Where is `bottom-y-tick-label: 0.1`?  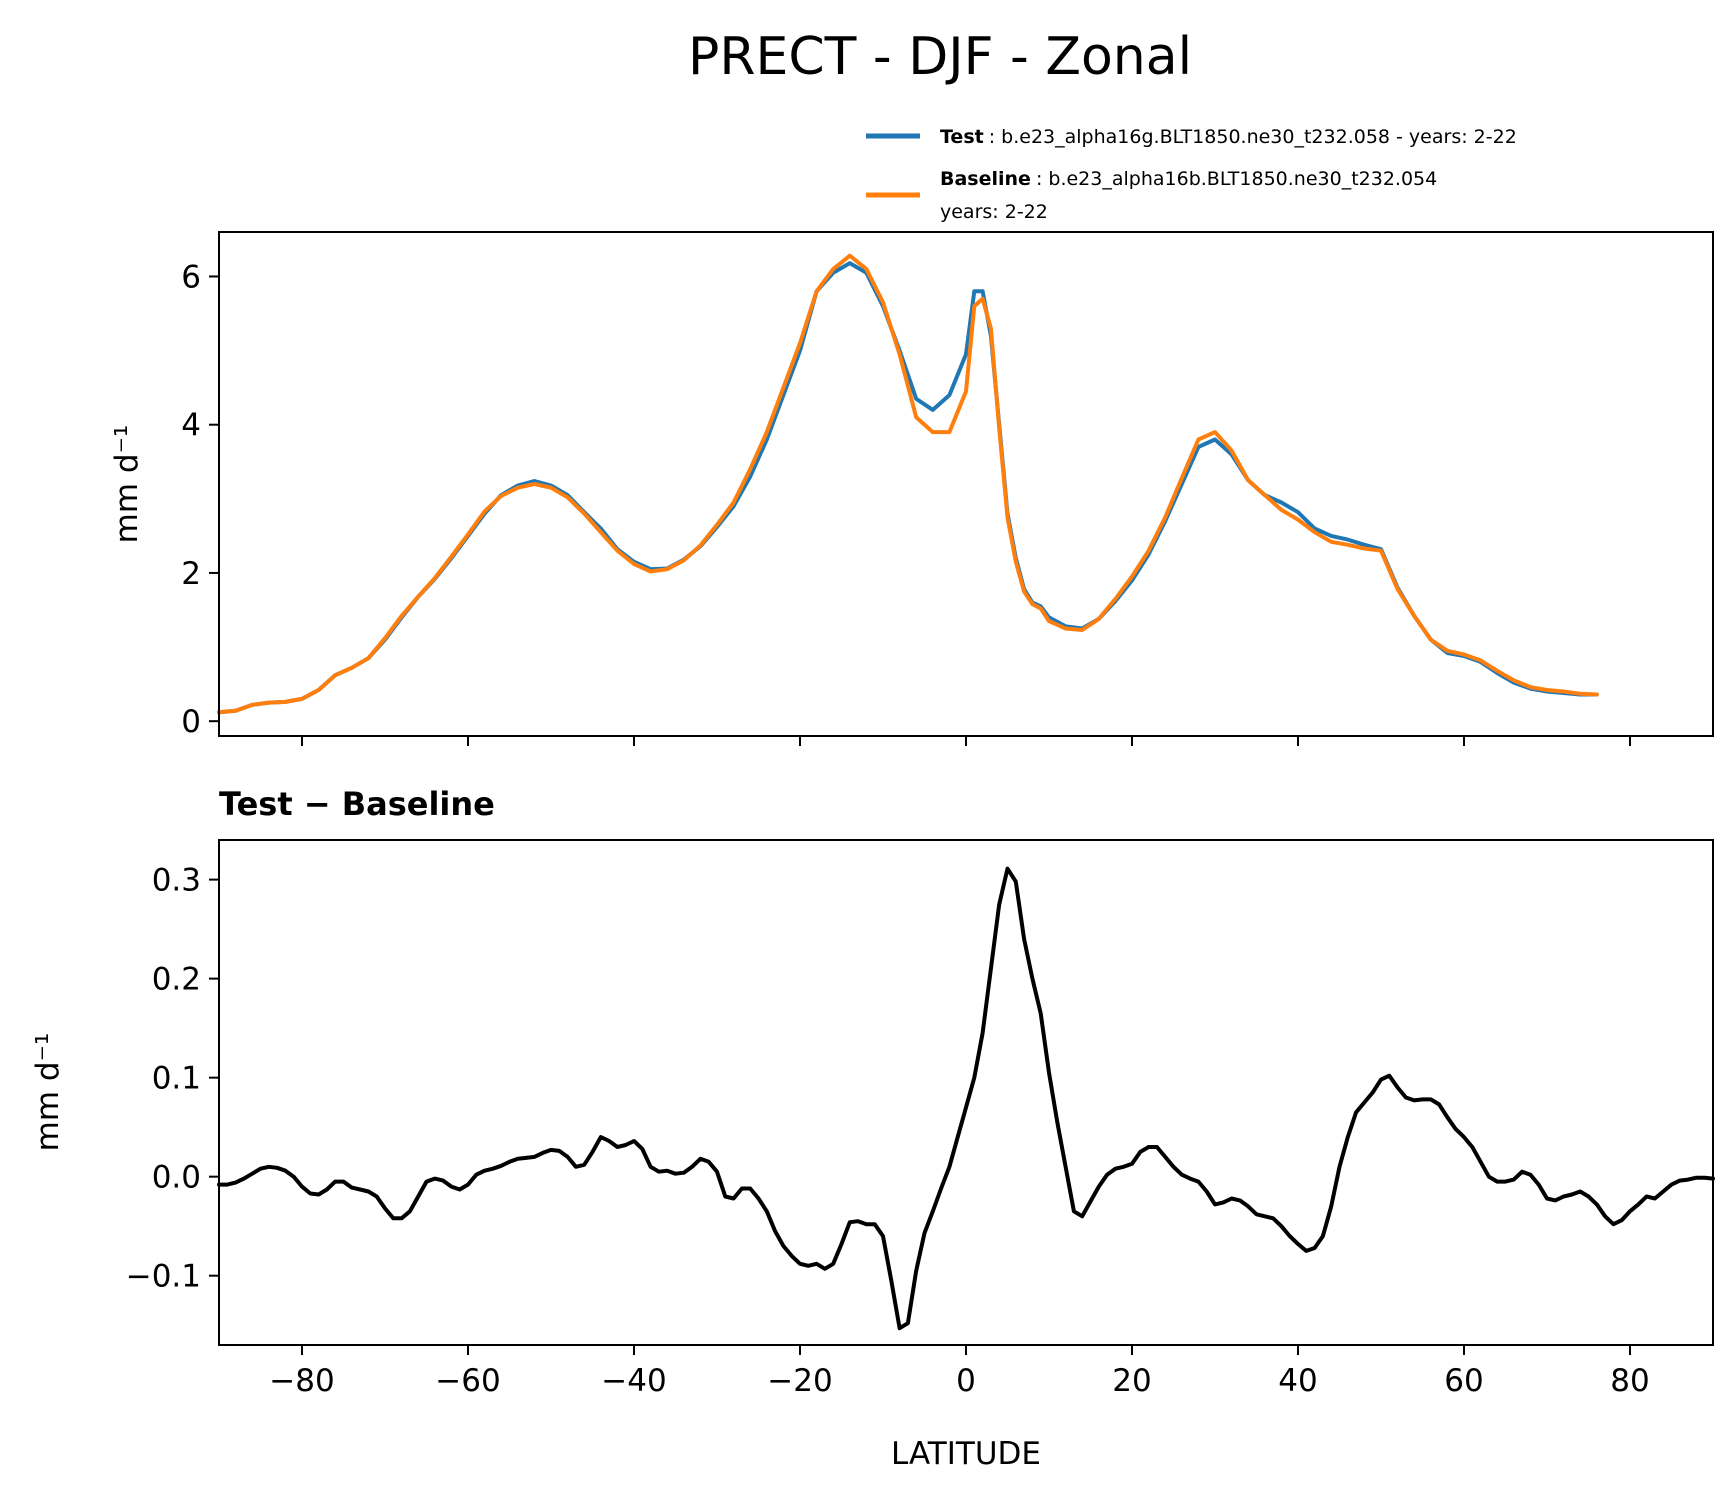 bottom-y-tick-label: 0.1 is located at coordinates (176, 1079).